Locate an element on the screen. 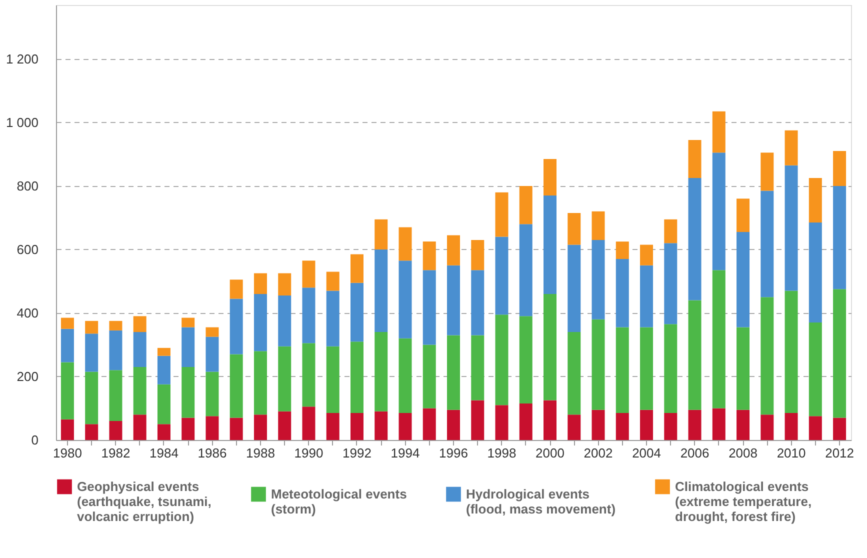  x-tick-label: 1992 is located at coordinates (357, 453).